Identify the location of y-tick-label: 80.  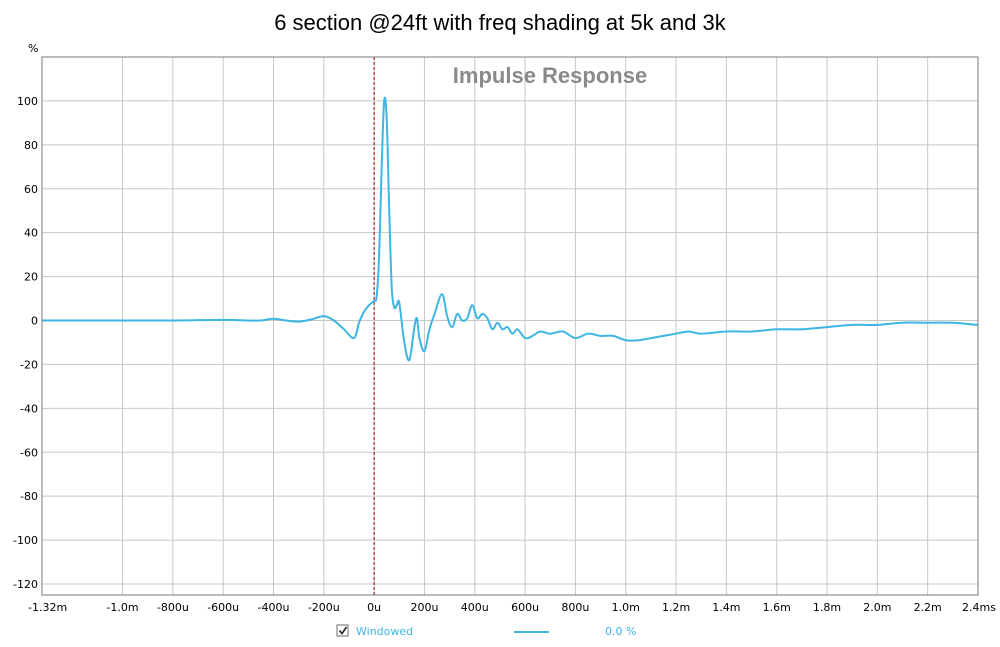
(31, 145).